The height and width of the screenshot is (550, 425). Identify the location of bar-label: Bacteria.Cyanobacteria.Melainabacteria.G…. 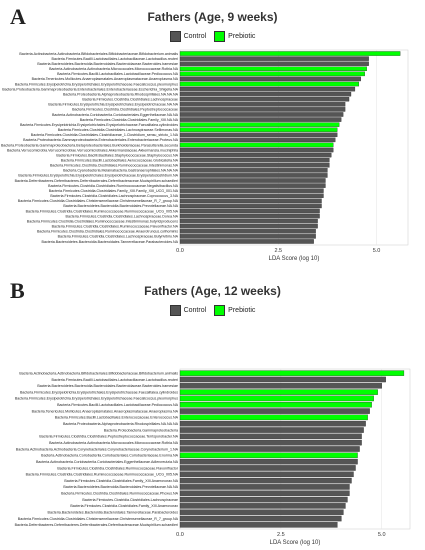
(120, 171).